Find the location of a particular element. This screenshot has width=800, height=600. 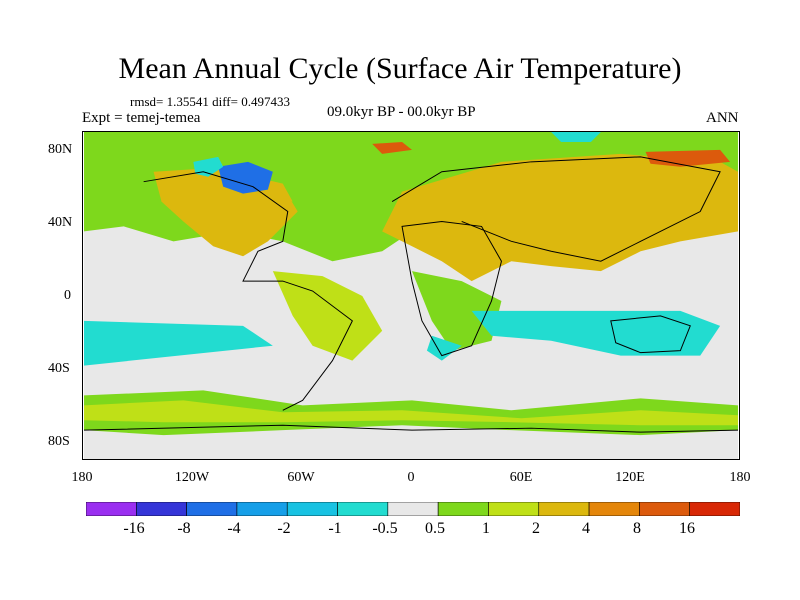

colorbar-label: 2 is located at coordinates (536, 528).